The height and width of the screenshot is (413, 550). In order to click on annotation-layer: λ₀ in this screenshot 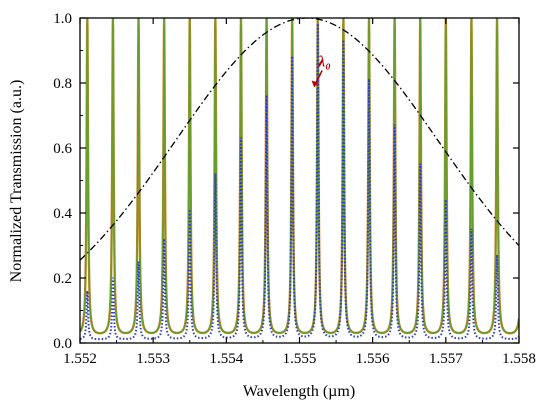, I will do `click(321, 71)`.